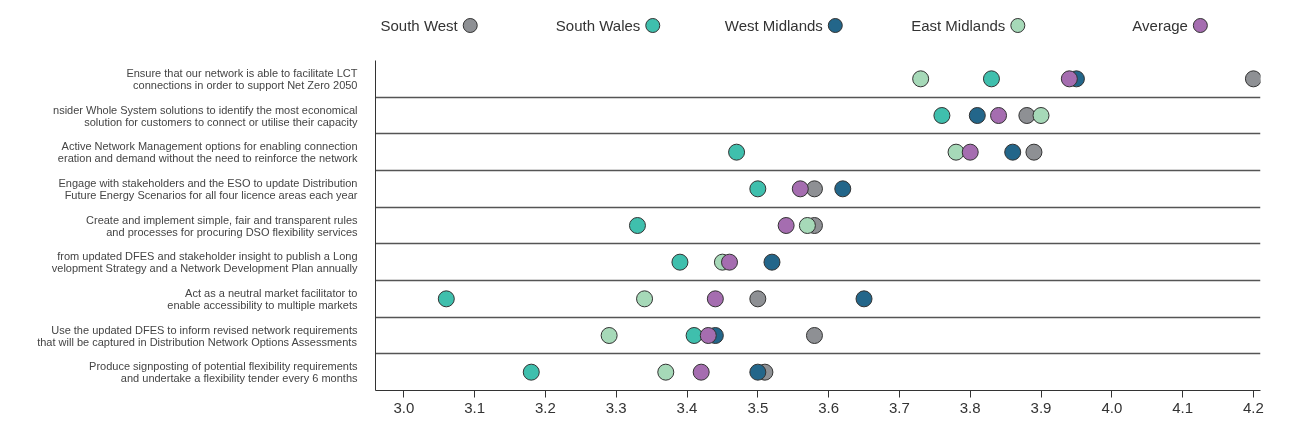 Image resolution: width=1289 pixels, height=438 pixels. I want to click on legend-label: Average, so click(1160, 25).